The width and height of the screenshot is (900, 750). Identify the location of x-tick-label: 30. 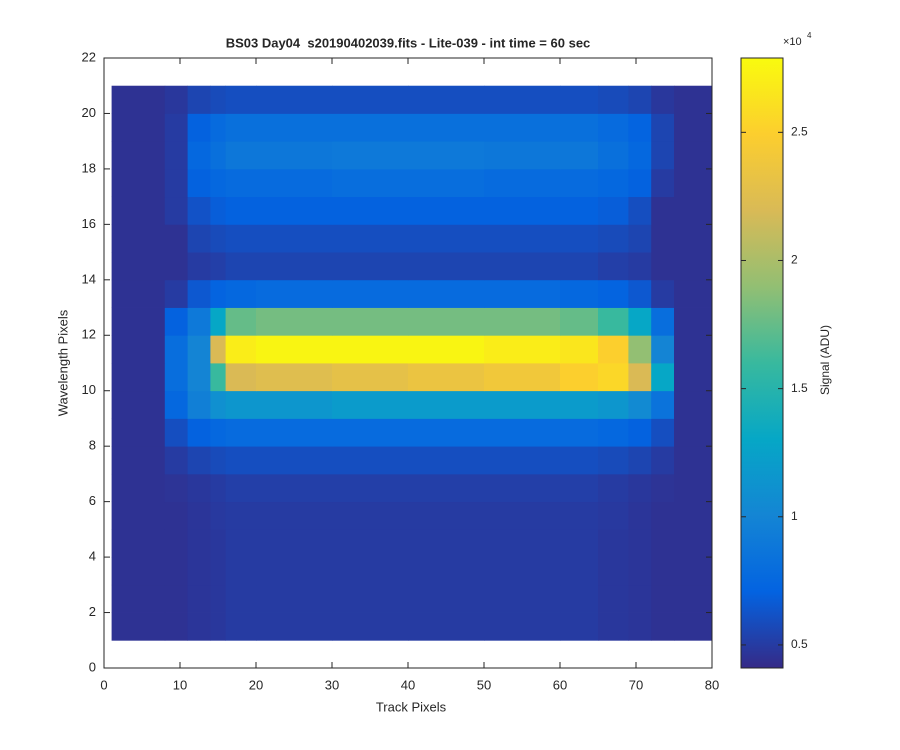
(332, 684).